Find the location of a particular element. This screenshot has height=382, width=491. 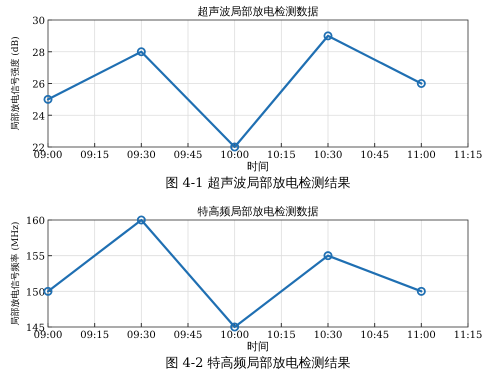

y-tick-label: 30 is located at coordinates (38, 21).